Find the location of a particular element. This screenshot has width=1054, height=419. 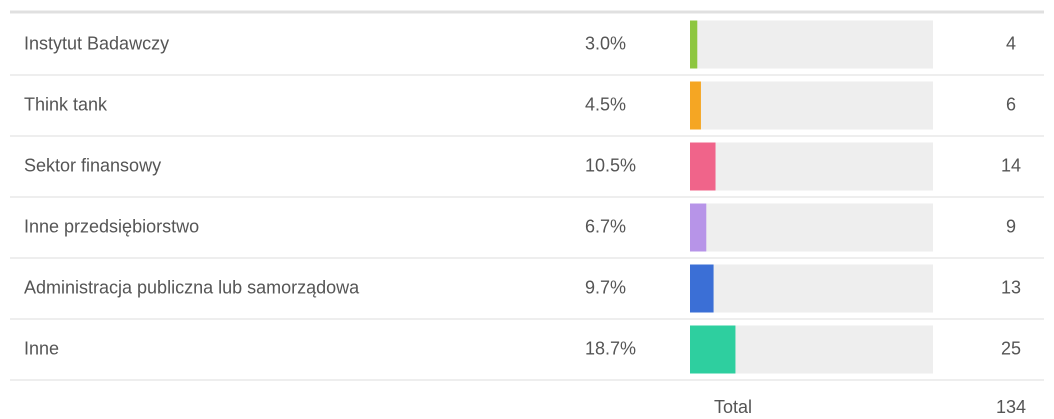

count-label: 13 is located at coordinates (1011, 287).